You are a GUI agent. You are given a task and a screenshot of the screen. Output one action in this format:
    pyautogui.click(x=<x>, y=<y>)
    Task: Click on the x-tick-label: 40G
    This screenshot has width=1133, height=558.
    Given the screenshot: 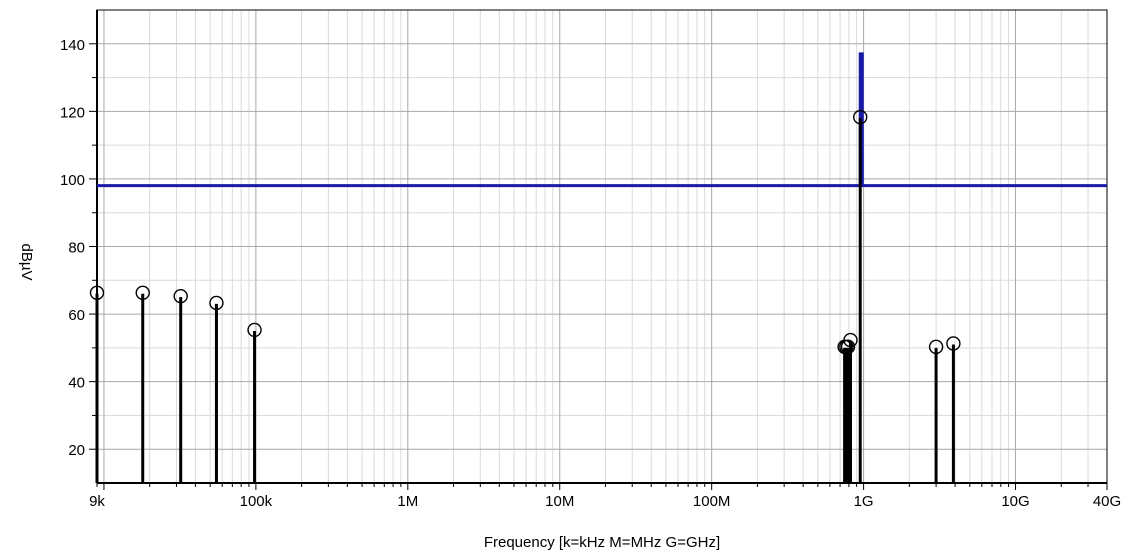 What is the action you would take?
    pyautogui.click(x=1107, y=501)
    